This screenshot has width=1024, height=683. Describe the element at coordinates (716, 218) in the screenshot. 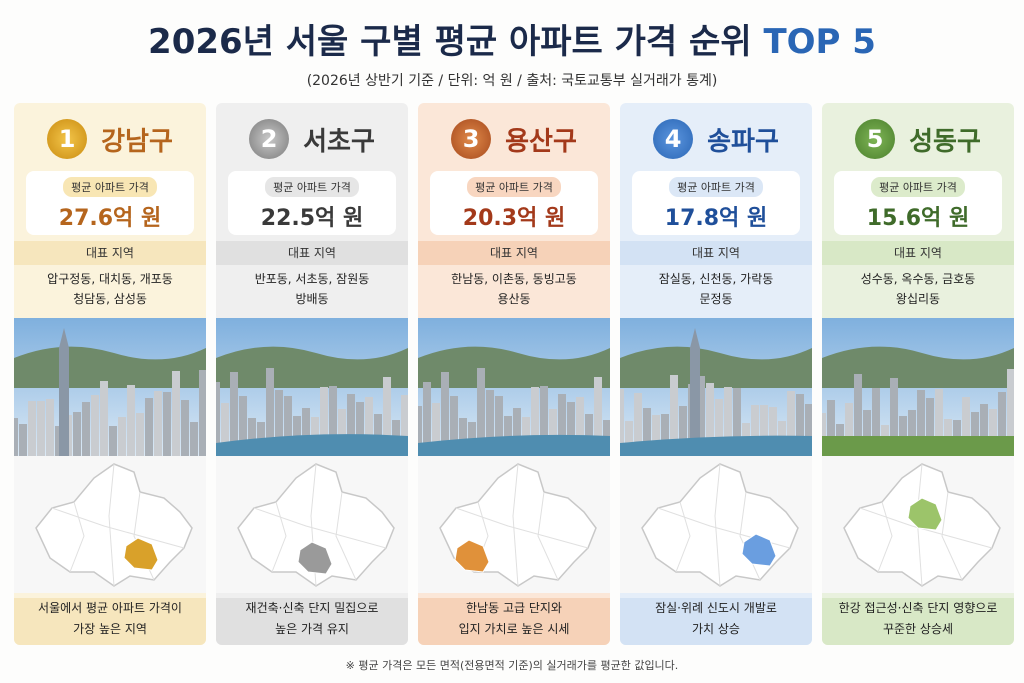

I see `price-value: 17.8억 원` at that location.